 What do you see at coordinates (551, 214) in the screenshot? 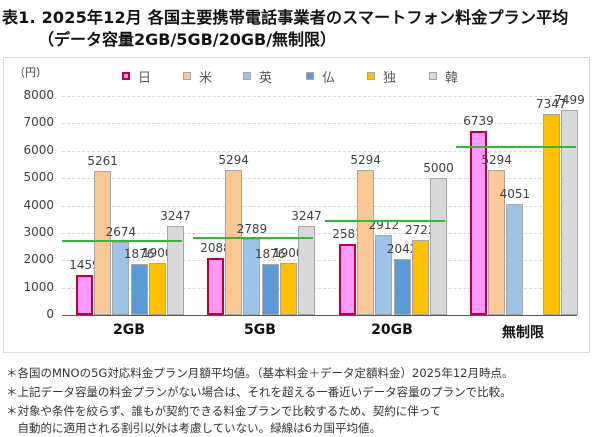
I see `bar-無制限-独` at bounding box center [551, 214].